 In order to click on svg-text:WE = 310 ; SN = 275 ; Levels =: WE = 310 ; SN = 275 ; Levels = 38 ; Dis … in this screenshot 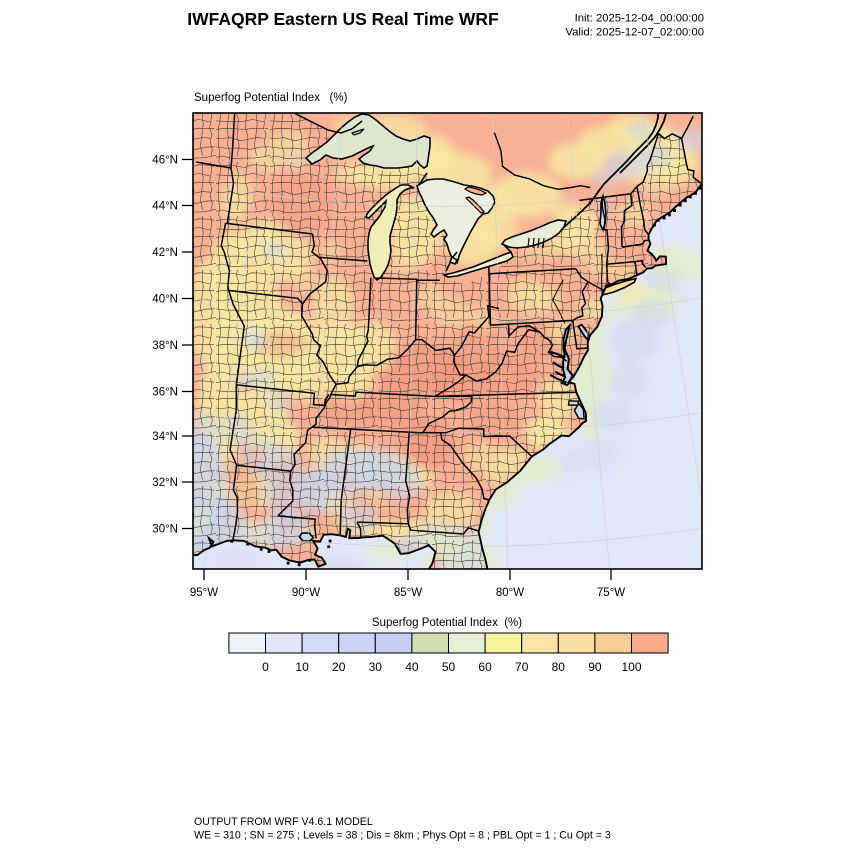, I will do `click(402, 836)`.